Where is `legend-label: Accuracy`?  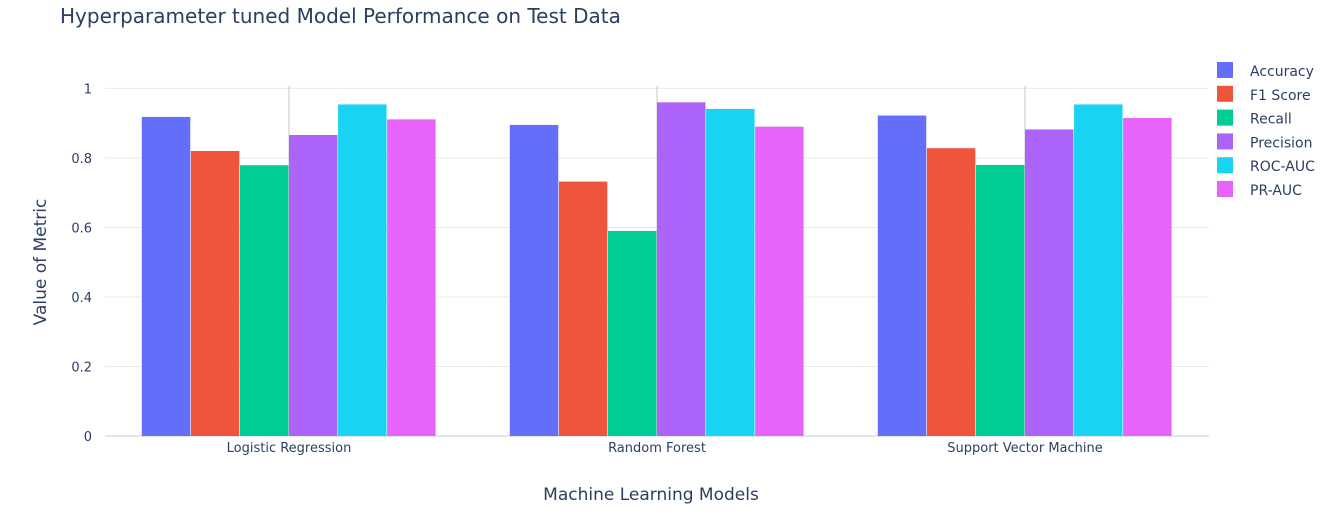 legend-label: Accuracy is located at coordinates (1282, 72).